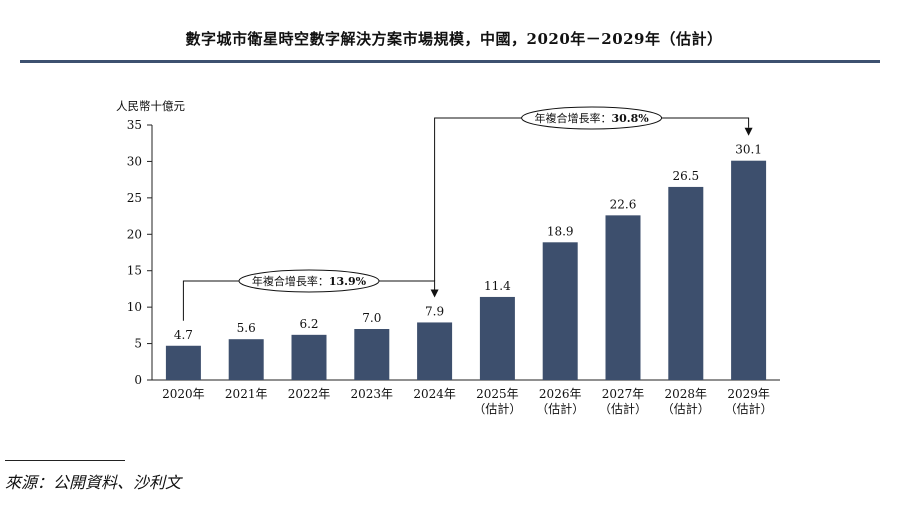 Image resolution: width=908 pixels, height=512 pixels. Describe the element at coordinates (65, 460) in the screenshot. I see `footnote-rule` at that location.